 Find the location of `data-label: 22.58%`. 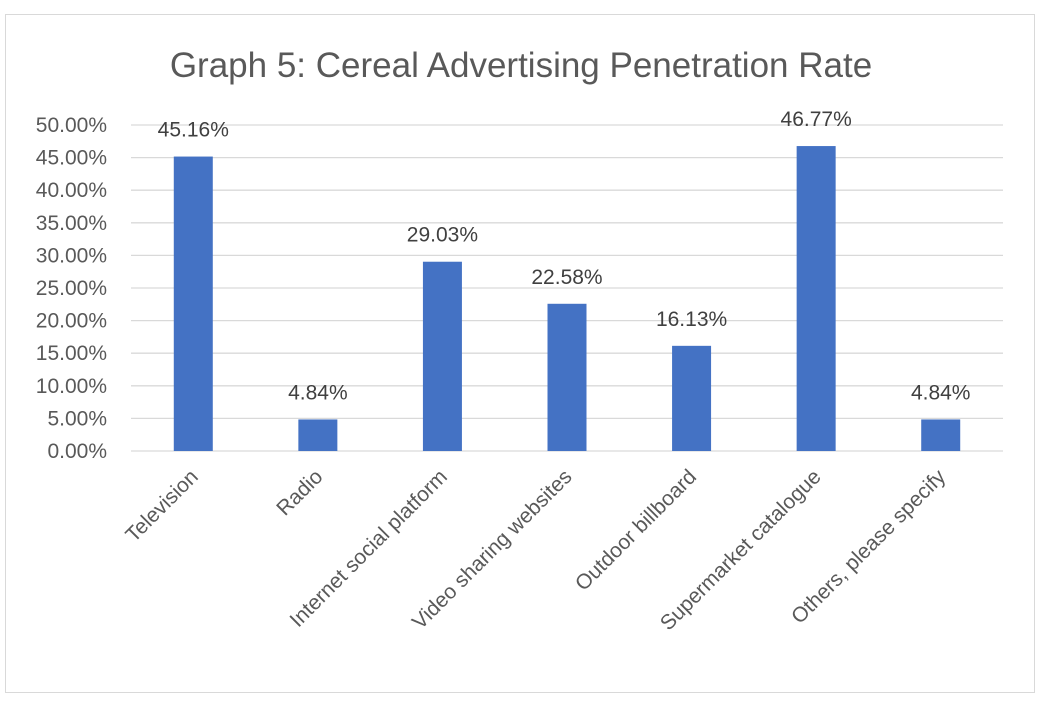

data-label: 22.58% is located at coordinates (566, 277).